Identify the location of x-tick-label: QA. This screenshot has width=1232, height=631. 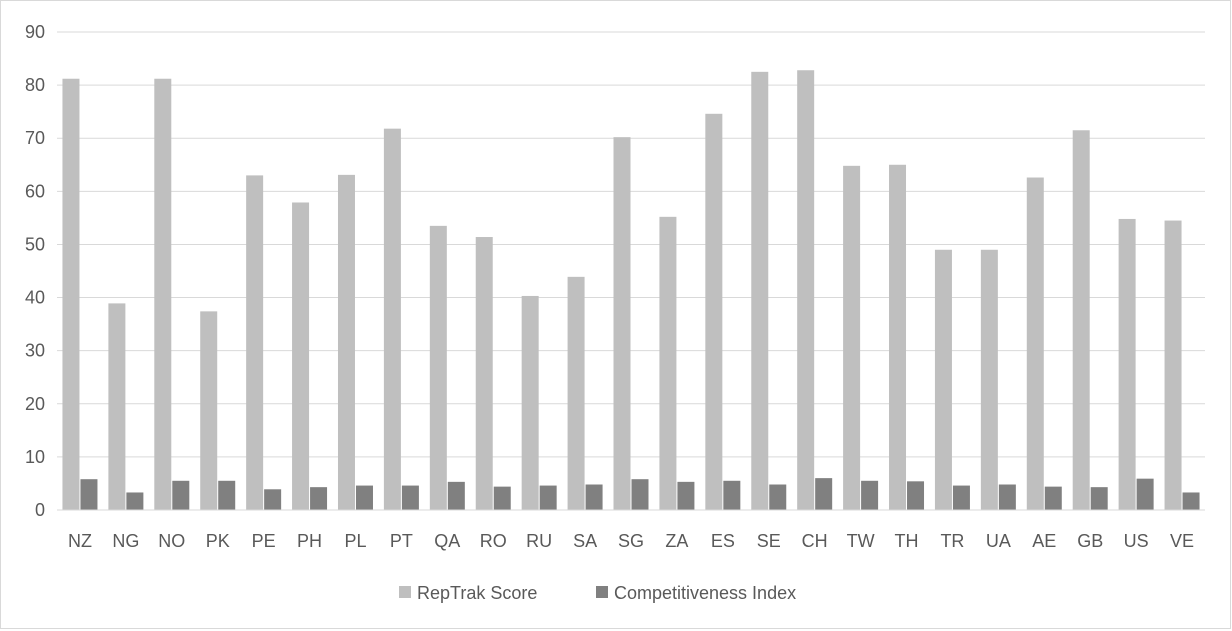
(447, 541).